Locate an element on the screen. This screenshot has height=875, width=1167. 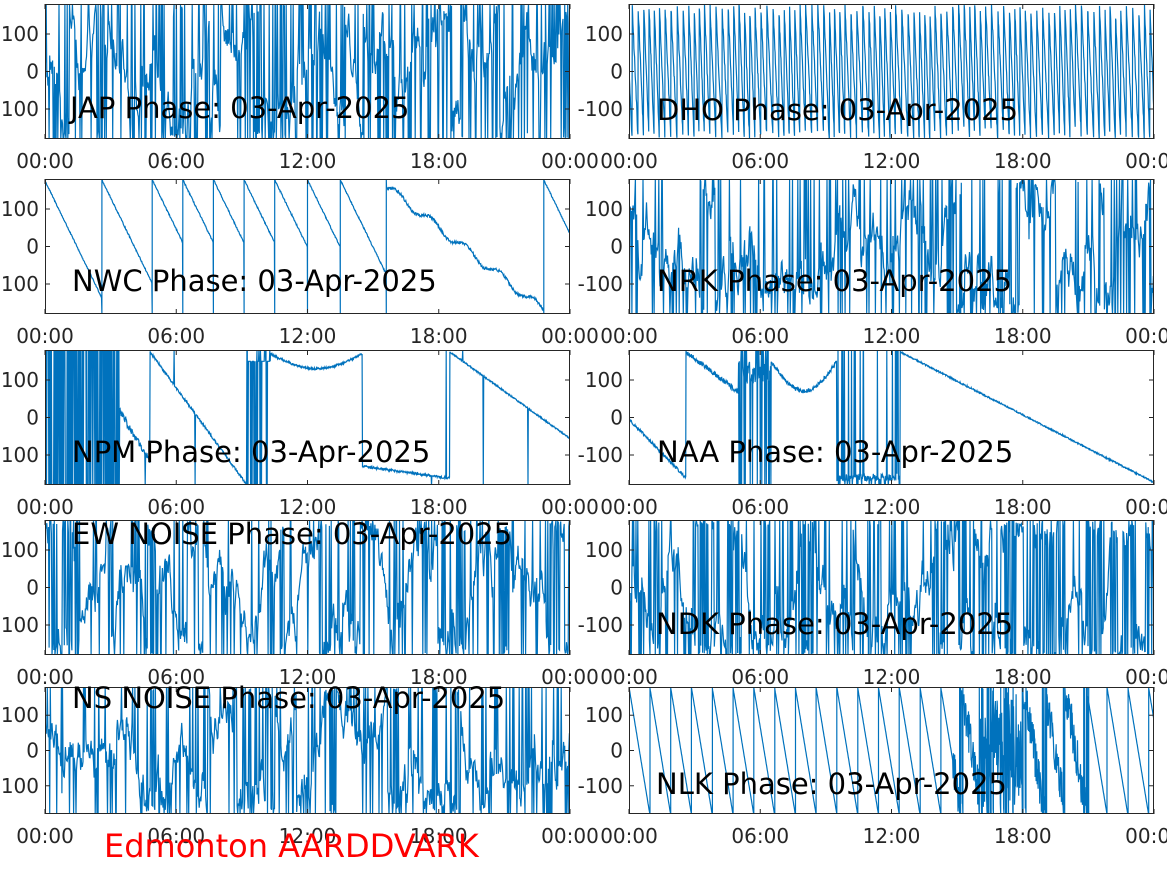
footer-label: Edmonton AARDDVARK is located at coordinates (291, 846).